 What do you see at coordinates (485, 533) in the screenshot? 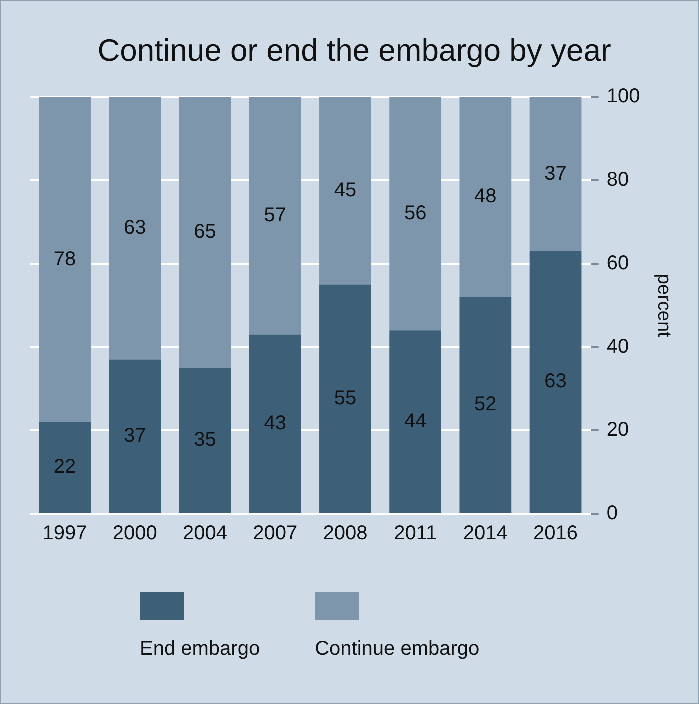
I see `x-tick-label: 2014` at bounding box center [485, 533].